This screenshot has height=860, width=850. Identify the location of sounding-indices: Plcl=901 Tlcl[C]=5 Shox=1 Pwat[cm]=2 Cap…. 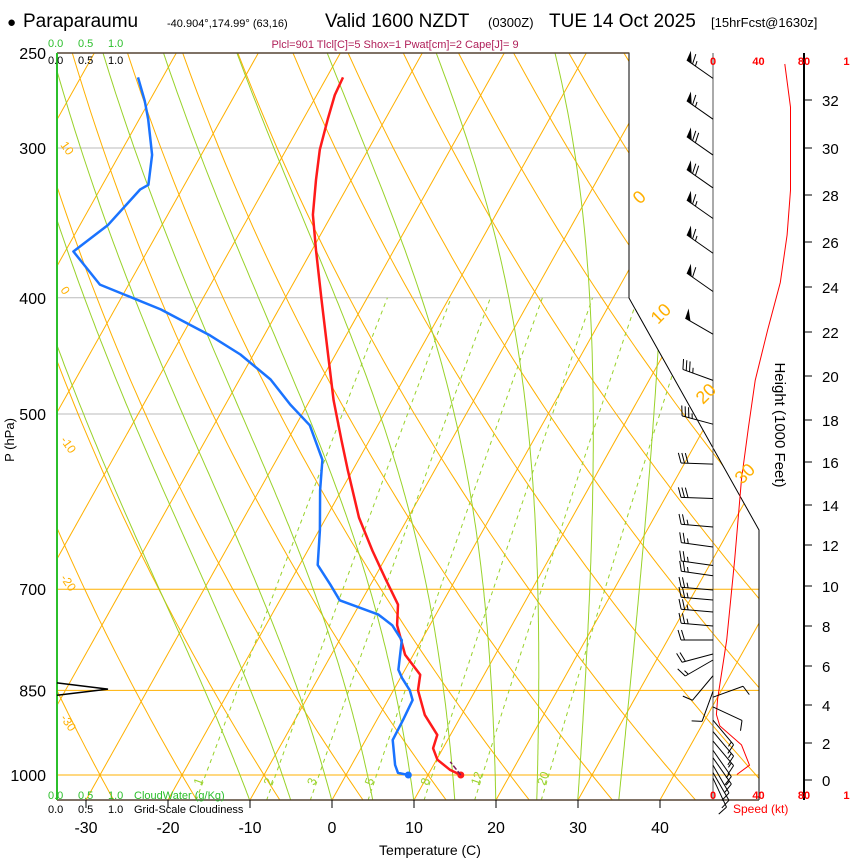
(394, 45).